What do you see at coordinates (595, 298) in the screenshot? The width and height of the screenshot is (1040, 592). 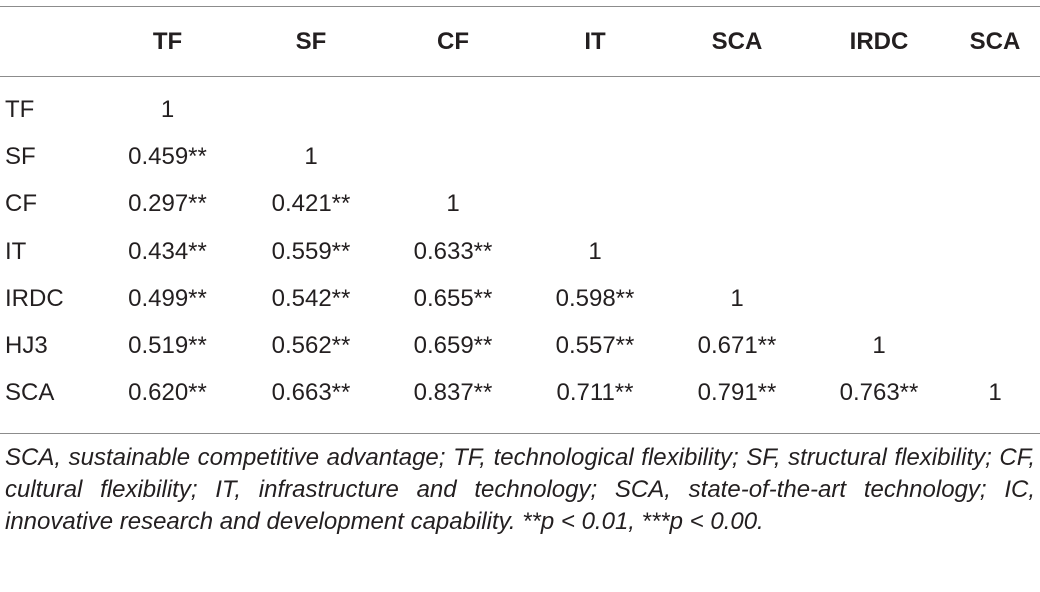 I see `table-cell: 0.598**` at bounding box center [595, 298].